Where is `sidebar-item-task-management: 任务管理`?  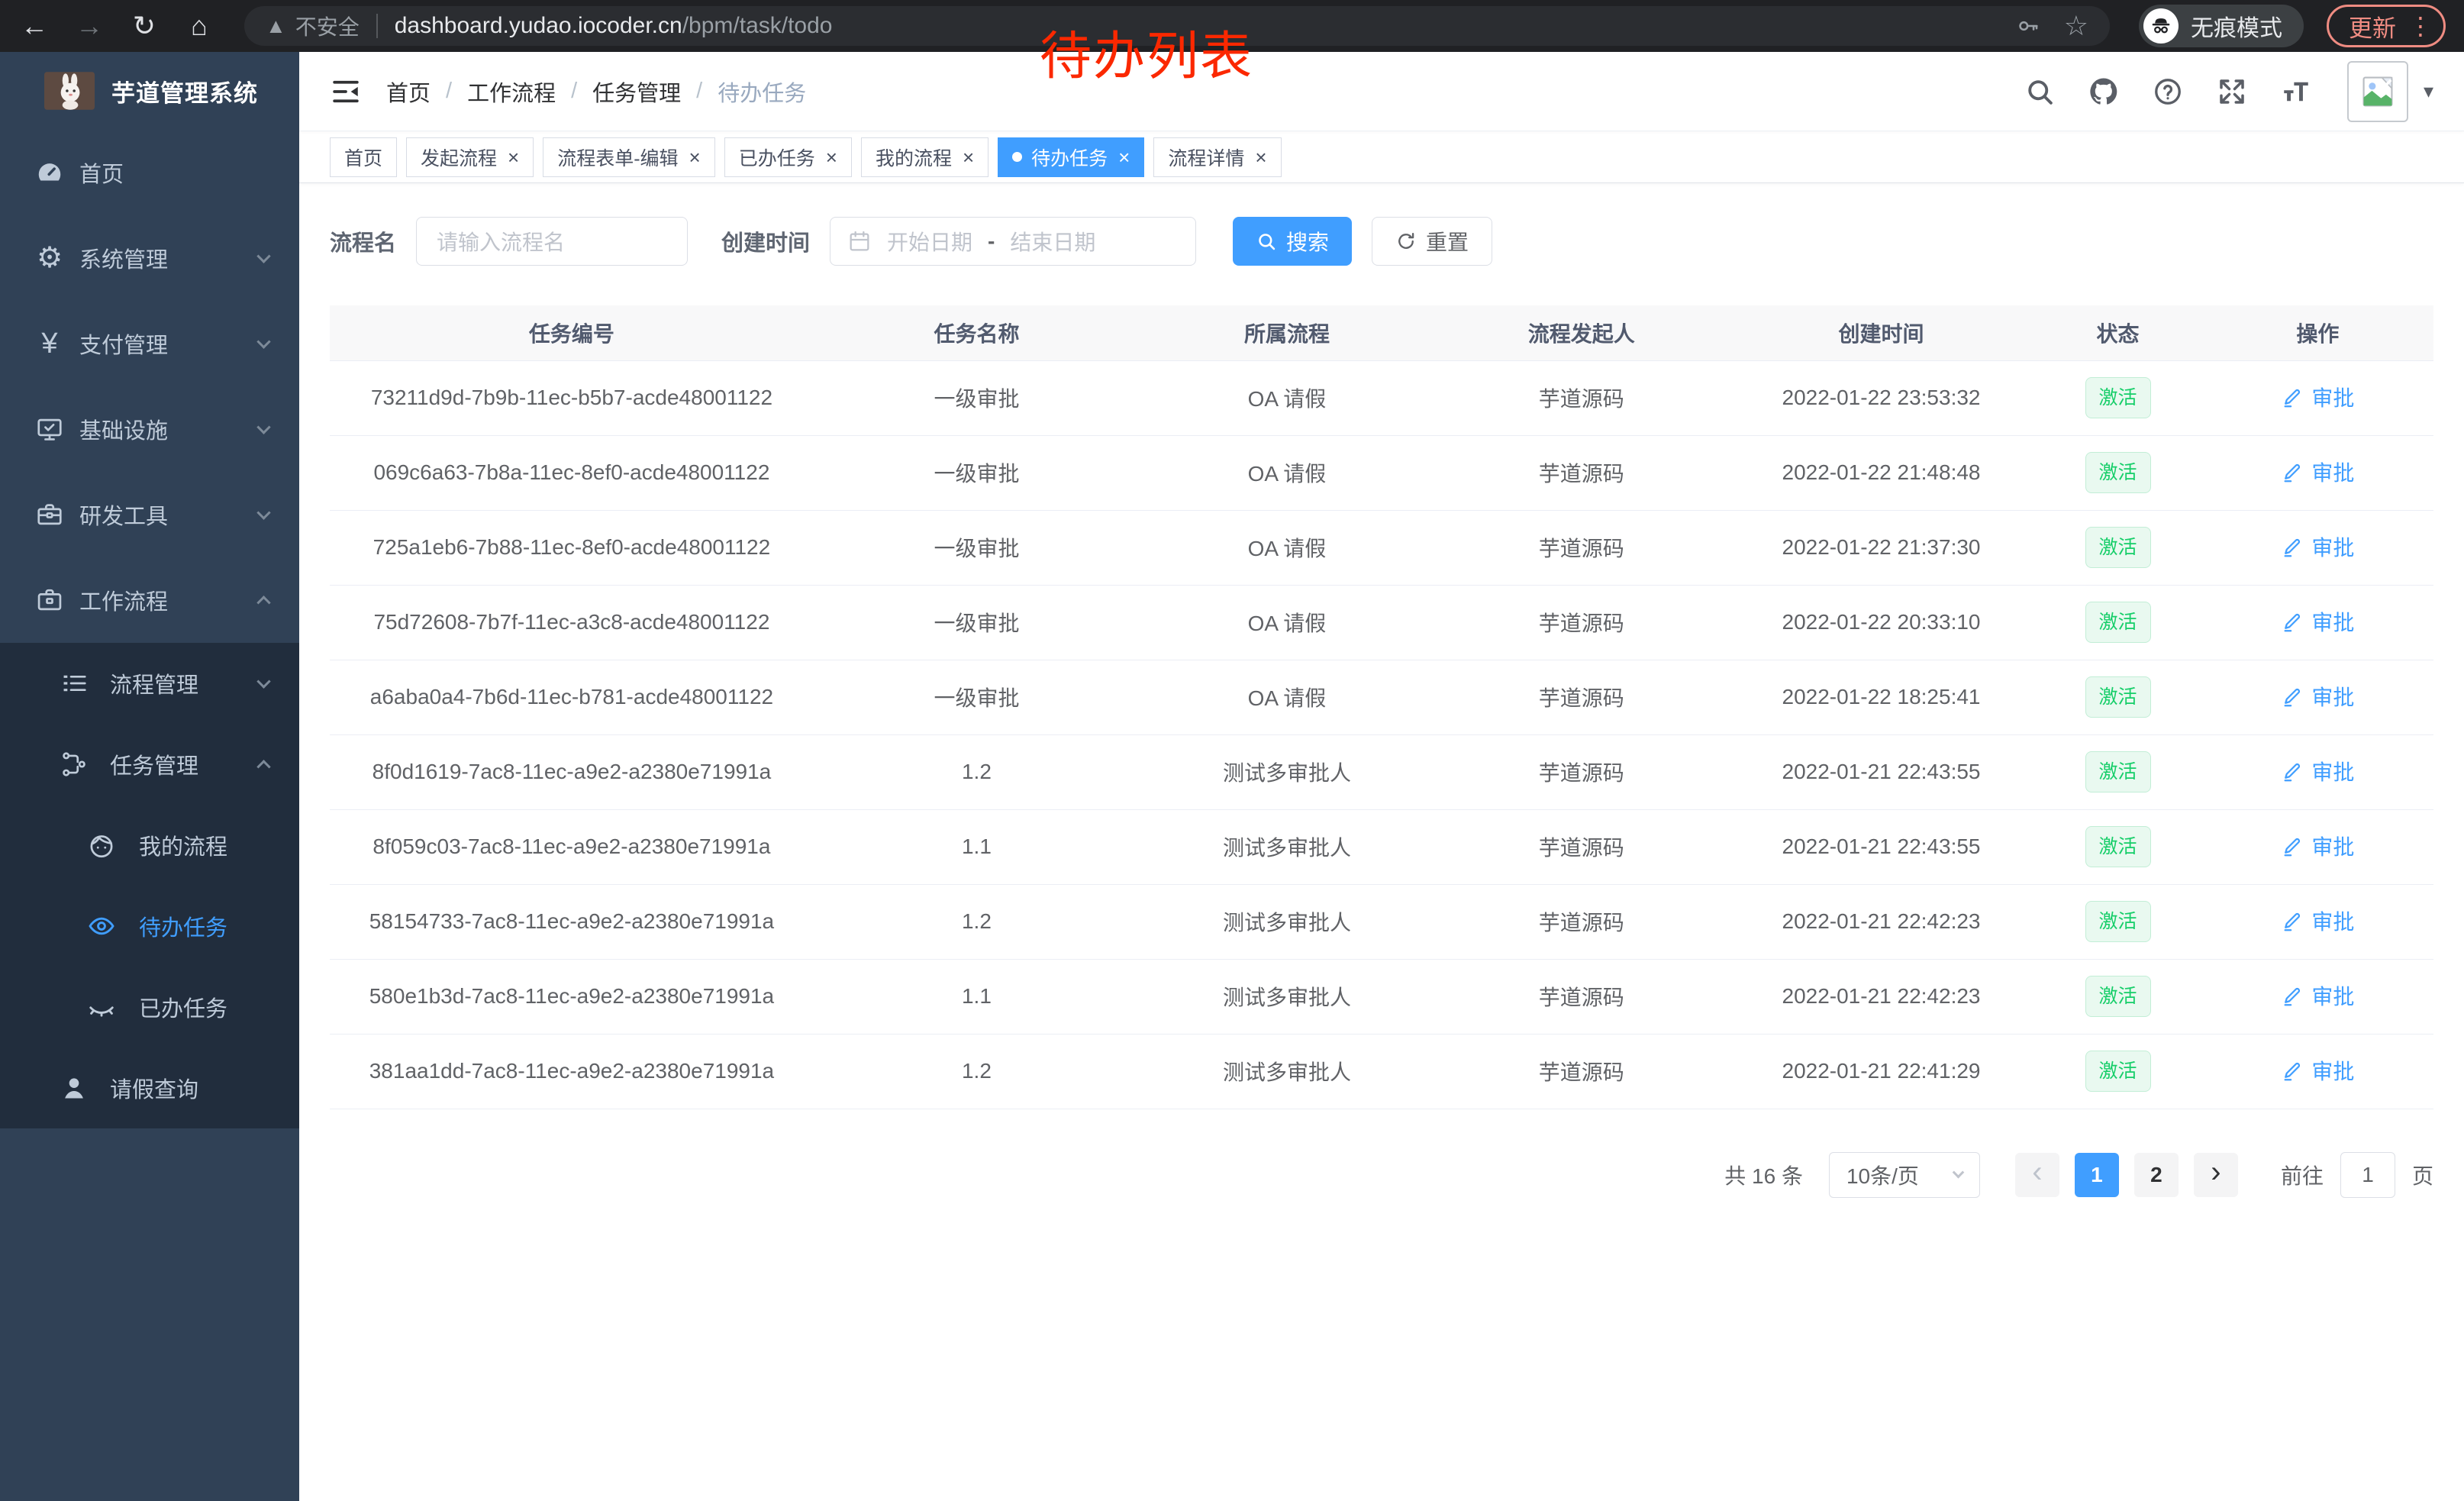
sidebar-item-task-management: 任务管理 is located at coordinates (150, 764).